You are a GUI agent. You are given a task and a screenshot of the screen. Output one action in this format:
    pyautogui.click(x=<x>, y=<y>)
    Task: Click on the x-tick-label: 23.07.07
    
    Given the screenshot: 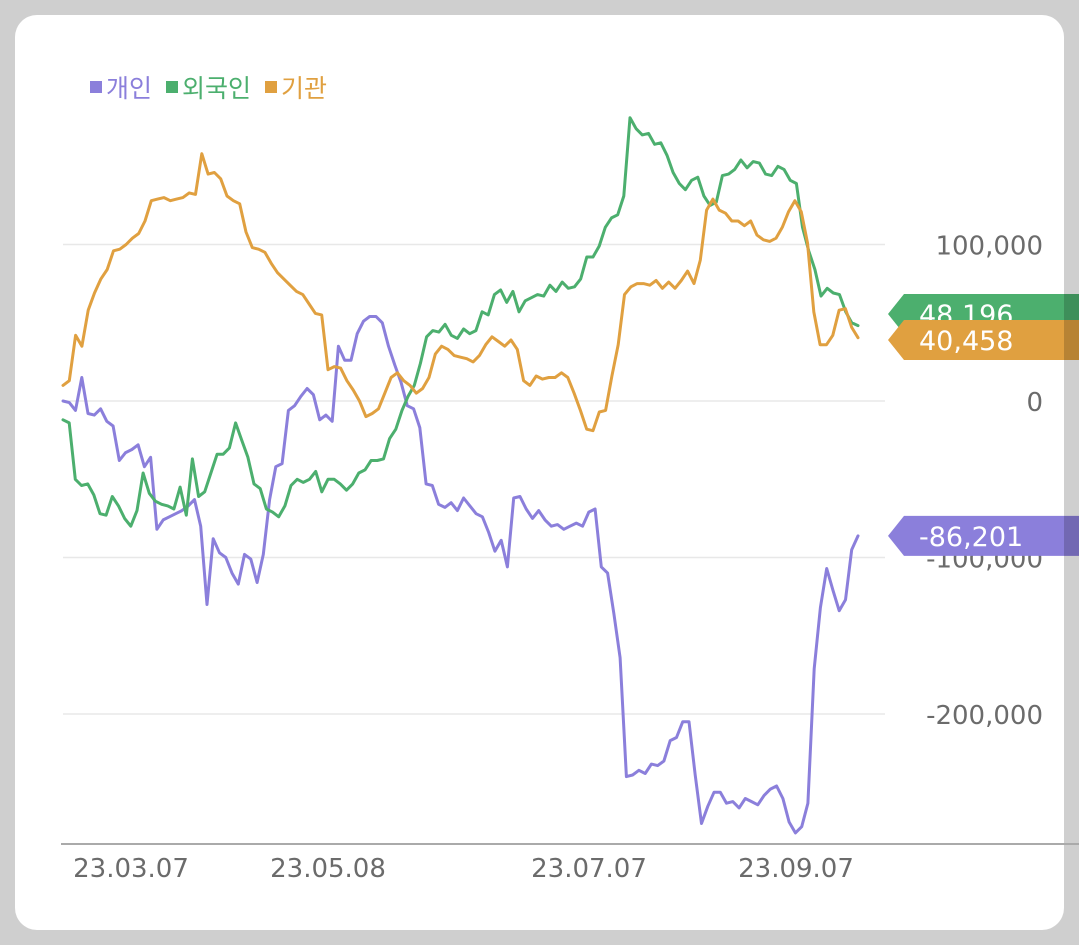 What is the action you would take?
    pyautogui.click(x=589, y=869)
    